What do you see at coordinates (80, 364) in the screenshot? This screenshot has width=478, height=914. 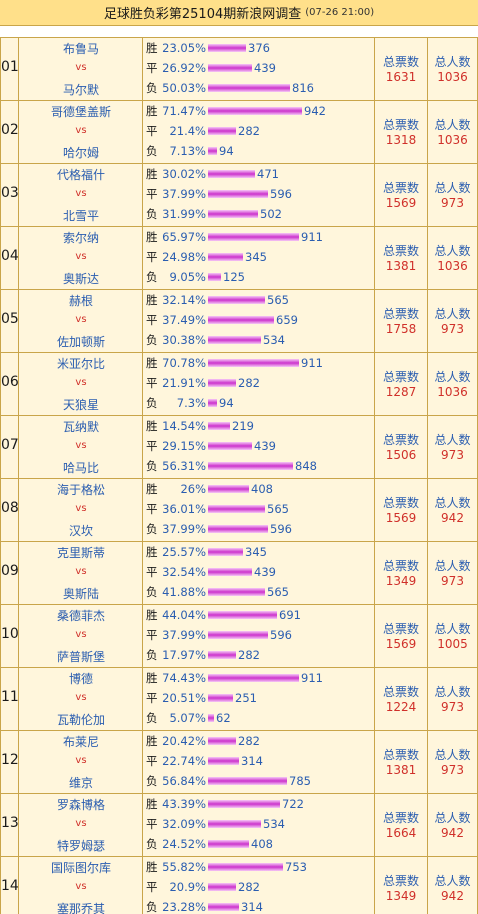 I see `home-team: 米亚尔比` at bounding box center [80, 364].